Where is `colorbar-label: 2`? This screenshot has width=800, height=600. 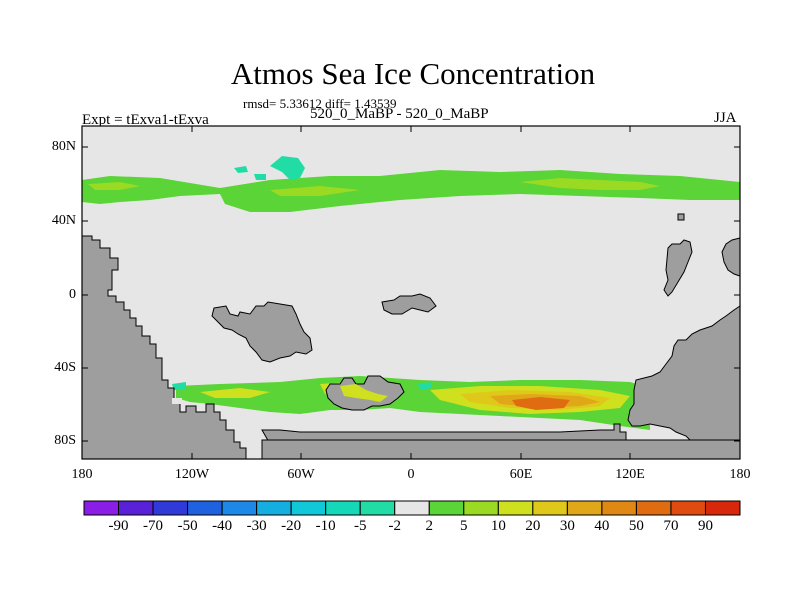
colorbar-label: 2 is located at coordinates (429, 526).